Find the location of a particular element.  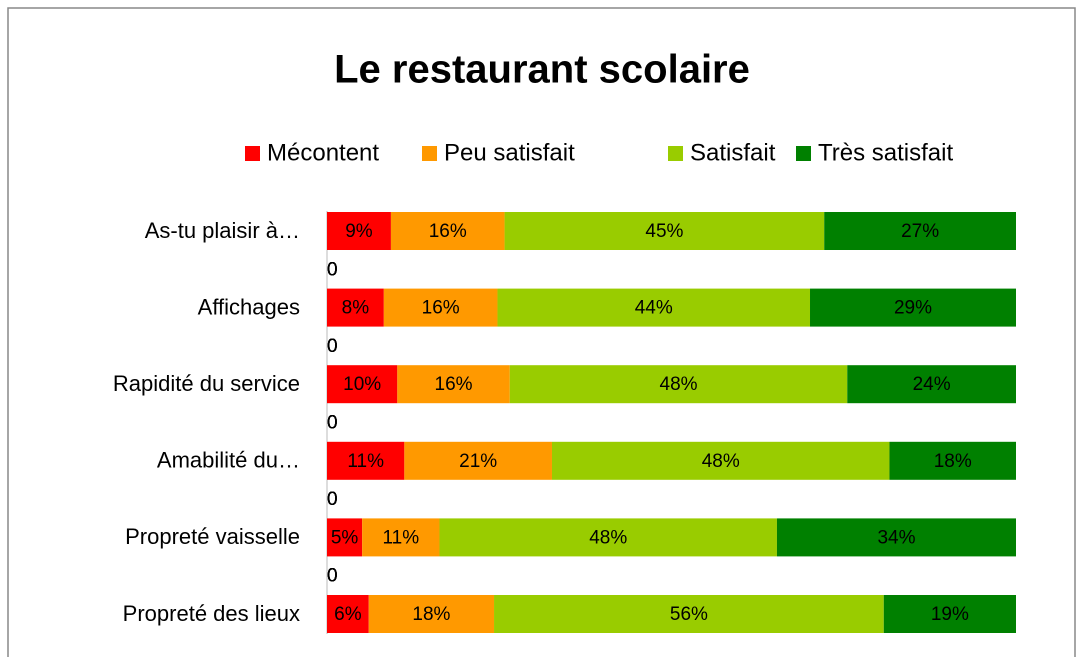

data-label: 27% is located at coordinates (920, 231).